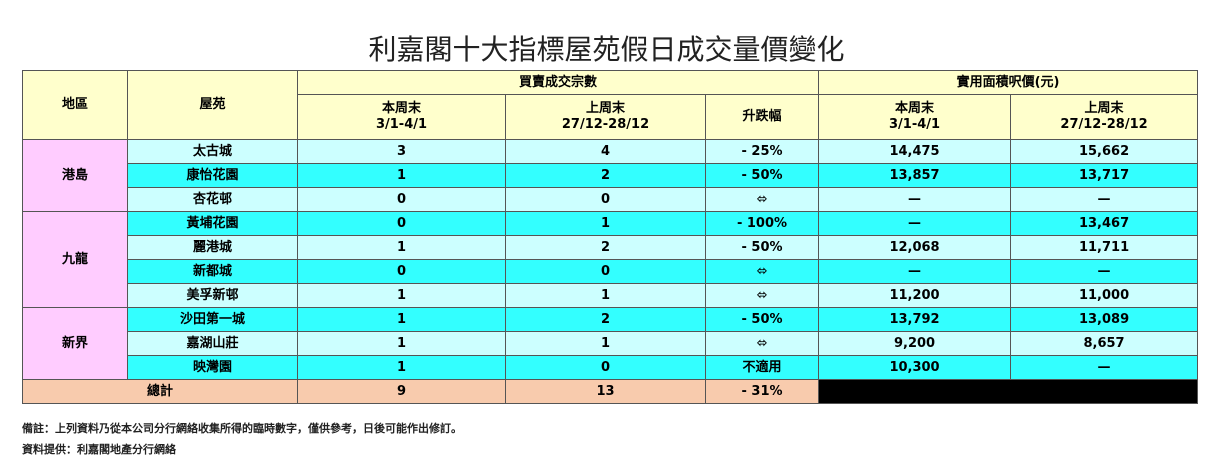 The width and height of the screenshot is (1213, 460). I want to click on header-row: 地區 屋苑 買賣成交宗數 實用面積呎價(元), so click(610, 105).